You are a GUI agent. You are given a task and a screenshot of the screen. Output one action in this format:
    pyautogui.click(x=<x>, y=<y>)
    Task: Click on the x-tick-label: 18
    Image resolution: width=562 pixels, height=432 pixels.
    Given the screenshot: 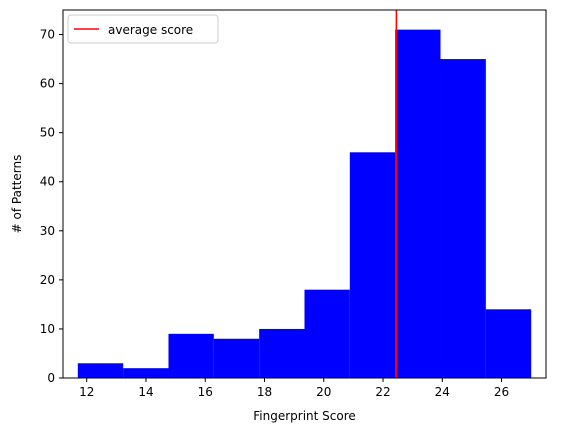 What is the action you would take?
    pyautogui.click(x=264, y=392)
    